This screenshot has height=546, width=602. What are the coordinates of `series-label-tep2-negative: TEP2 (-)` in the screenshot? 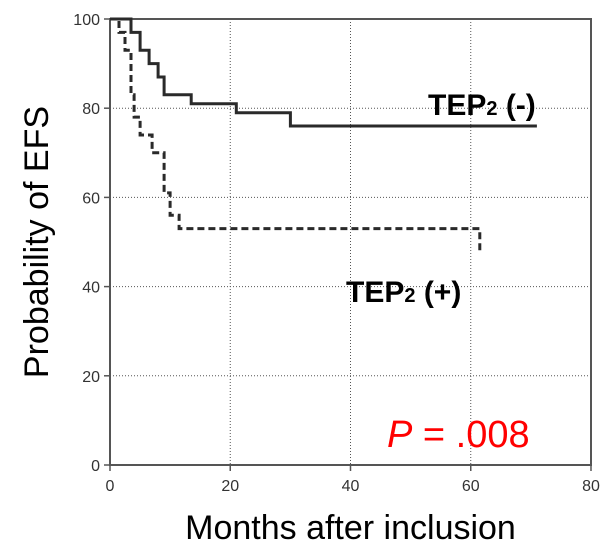 It's located at (482, 105).